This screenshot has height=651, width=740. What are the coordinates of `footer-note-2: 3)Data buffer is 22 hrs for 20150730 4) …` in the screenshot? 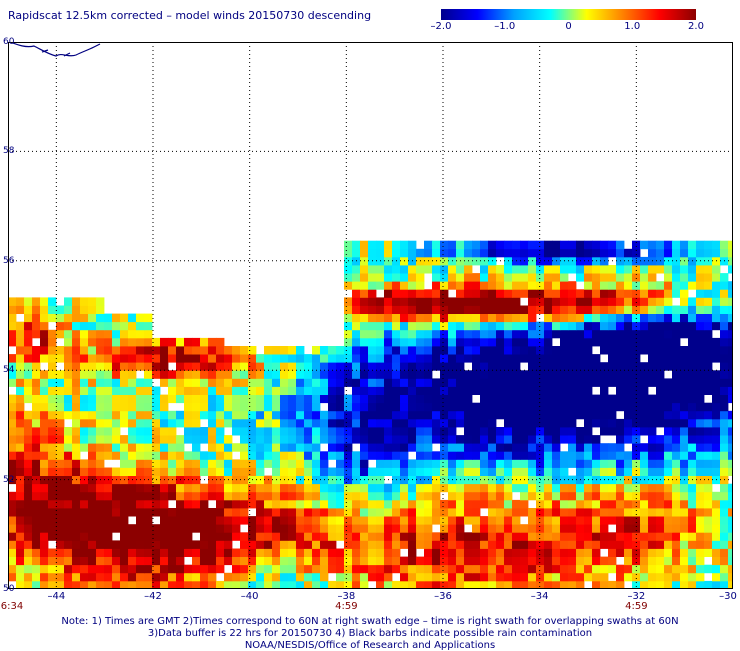 It's located at (370, 633).